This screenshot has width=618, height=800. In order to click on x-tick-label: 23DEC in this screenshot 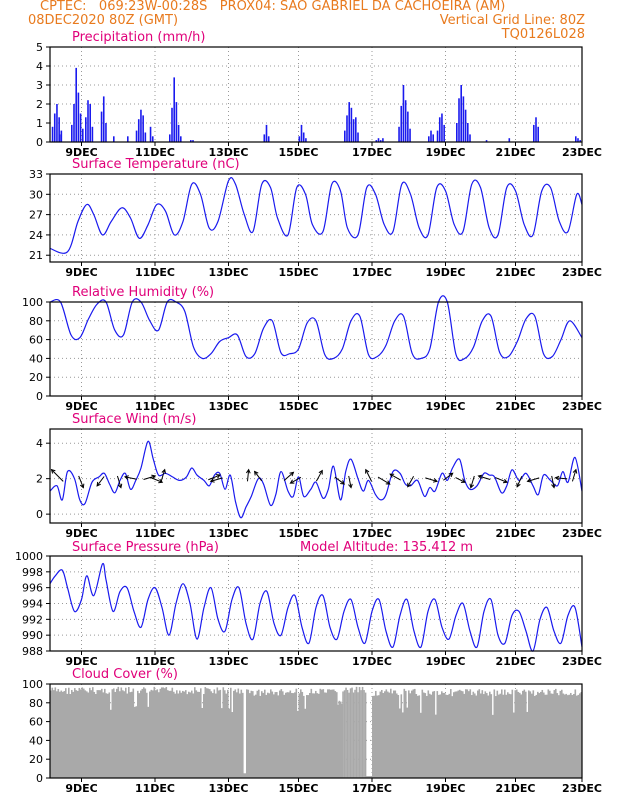, I will do `click(582, 406)`.